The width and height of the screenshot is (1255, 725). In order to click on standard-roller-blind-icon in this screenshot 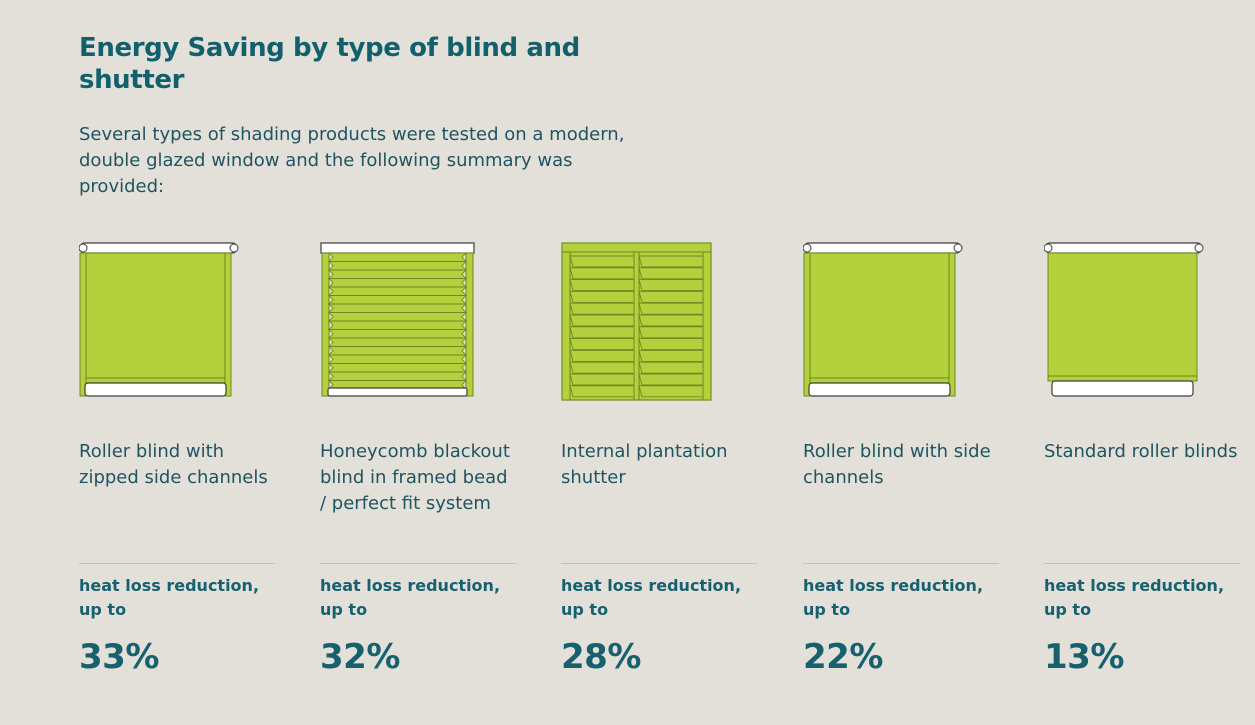, I will do `click(1124, 320)`.